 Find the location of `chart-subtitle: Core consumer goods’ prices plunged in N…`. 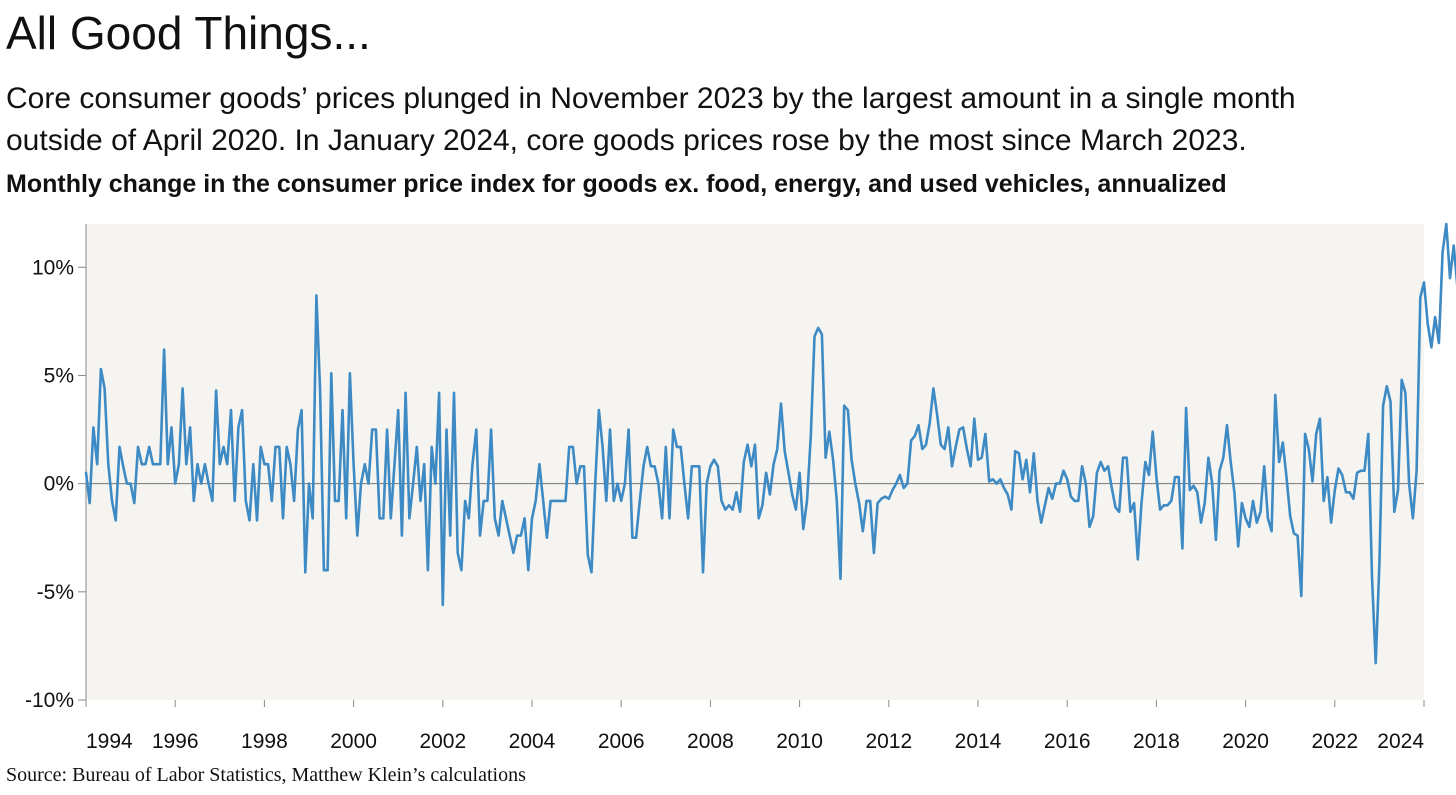

chart-subtitle: Core consumer goods’ prices plunged in N… is located at coordinates (726, 120).